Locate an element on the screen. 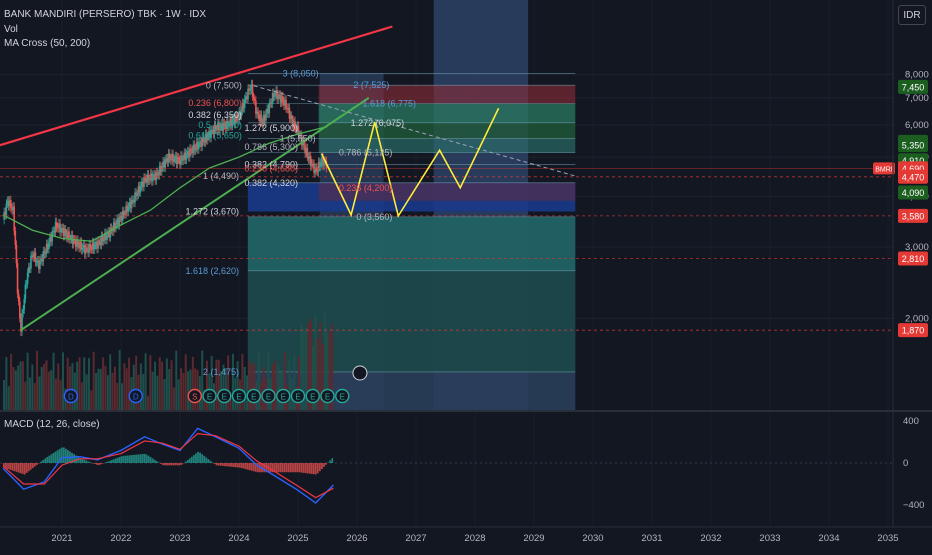 The width and height of the screenshot is (932, 555). fib-label: 1 (5,550) is located at coordinates (298, 139).